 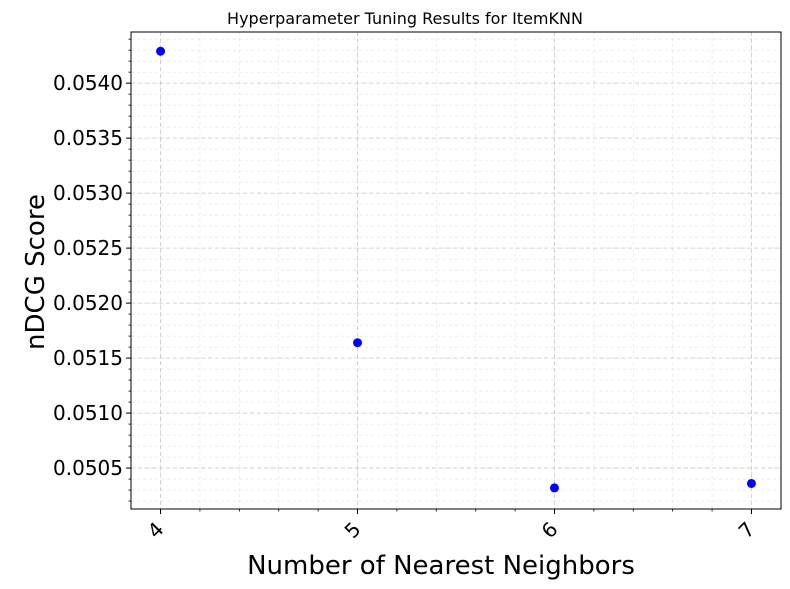 What do you see at coordinates (88, 358) in the screenshot?
I see `y-tick-label: 0.0515` at bounding box center [88, 358].